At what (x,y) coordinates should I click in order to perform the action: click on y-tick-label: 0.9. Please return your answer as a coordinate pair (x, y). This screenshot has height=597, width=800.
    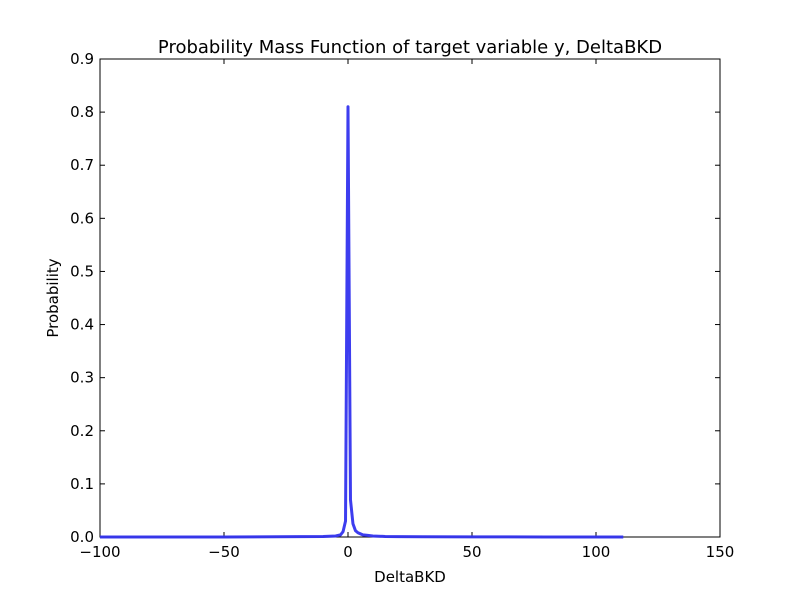
    Looking at the image, I should click on (82, 59).